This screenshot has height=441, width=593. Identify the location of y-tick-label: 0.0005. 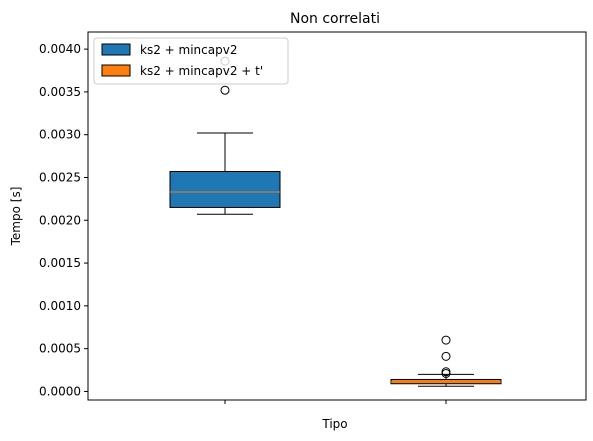
(60, 349).